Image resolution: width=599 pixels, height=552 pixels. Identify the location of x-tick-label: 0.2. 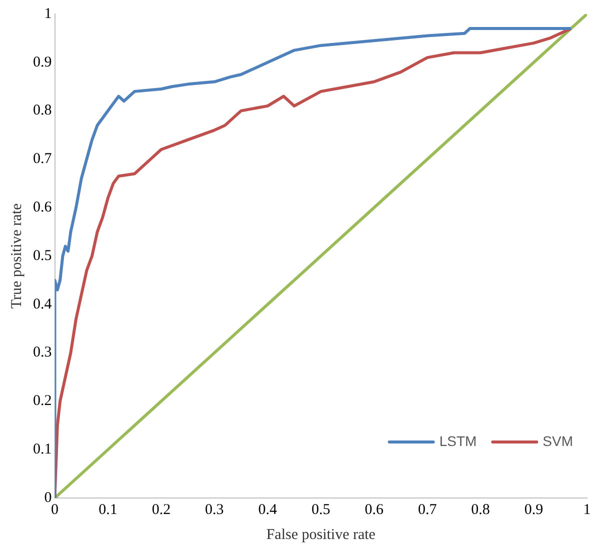
(161, 510).